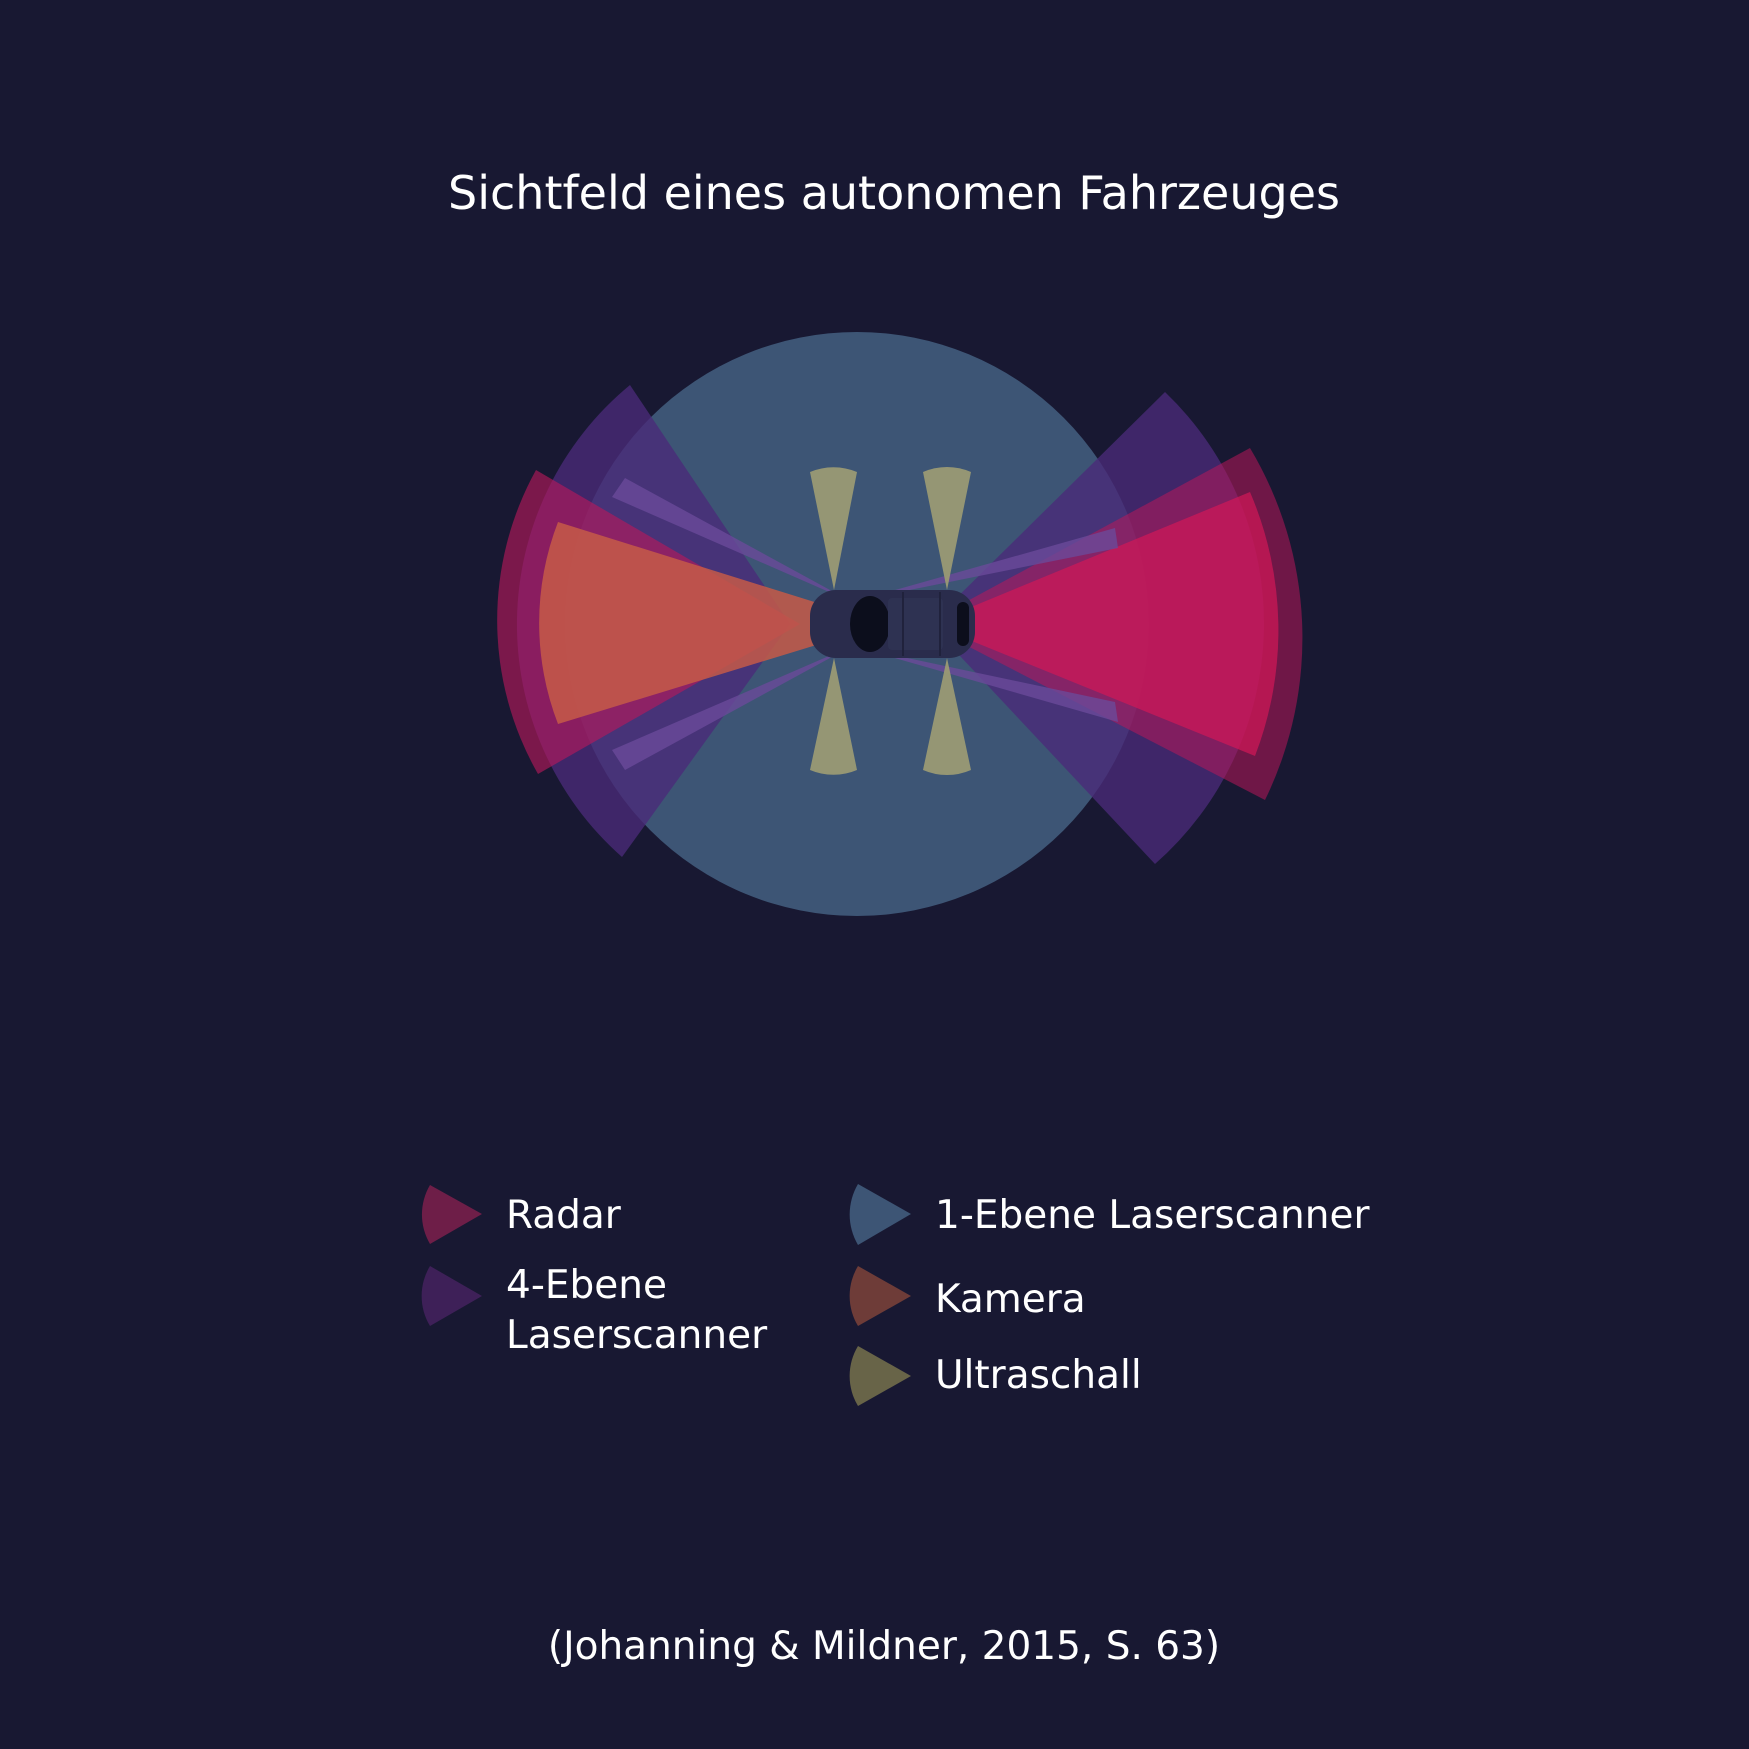 This screenshot has height=1749, width=1749. What do you see at coordinates (1152, 1215) in the screenshot?
I see `legend-label-laser1: 1-Ebene Laserscanner` at bounding box center [1152, 1215].